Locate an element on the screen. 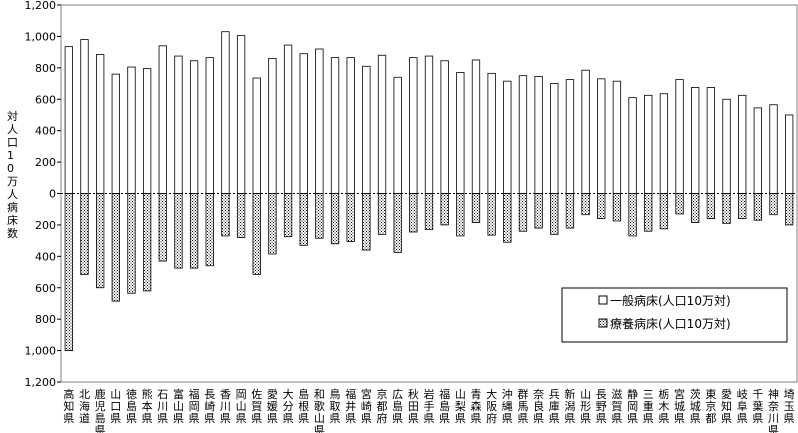  x-tick-label: 三重県 is located at coordinates (648, 406).